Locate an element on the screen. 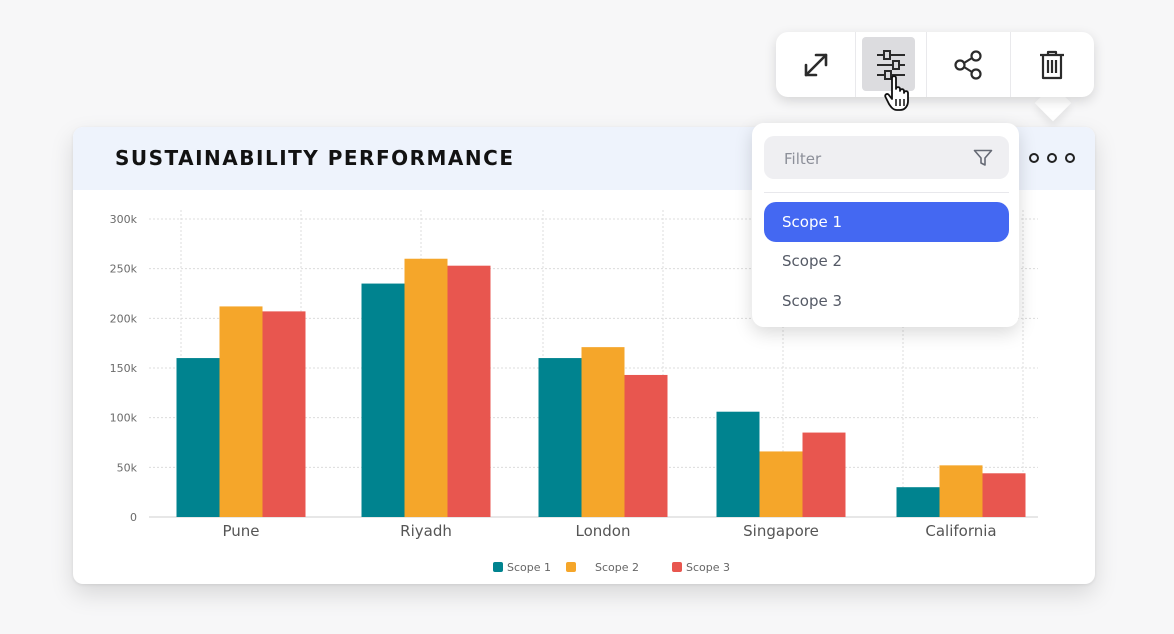 The image size is (1174, 634). expand-icon is located at coordinates (815, 64).